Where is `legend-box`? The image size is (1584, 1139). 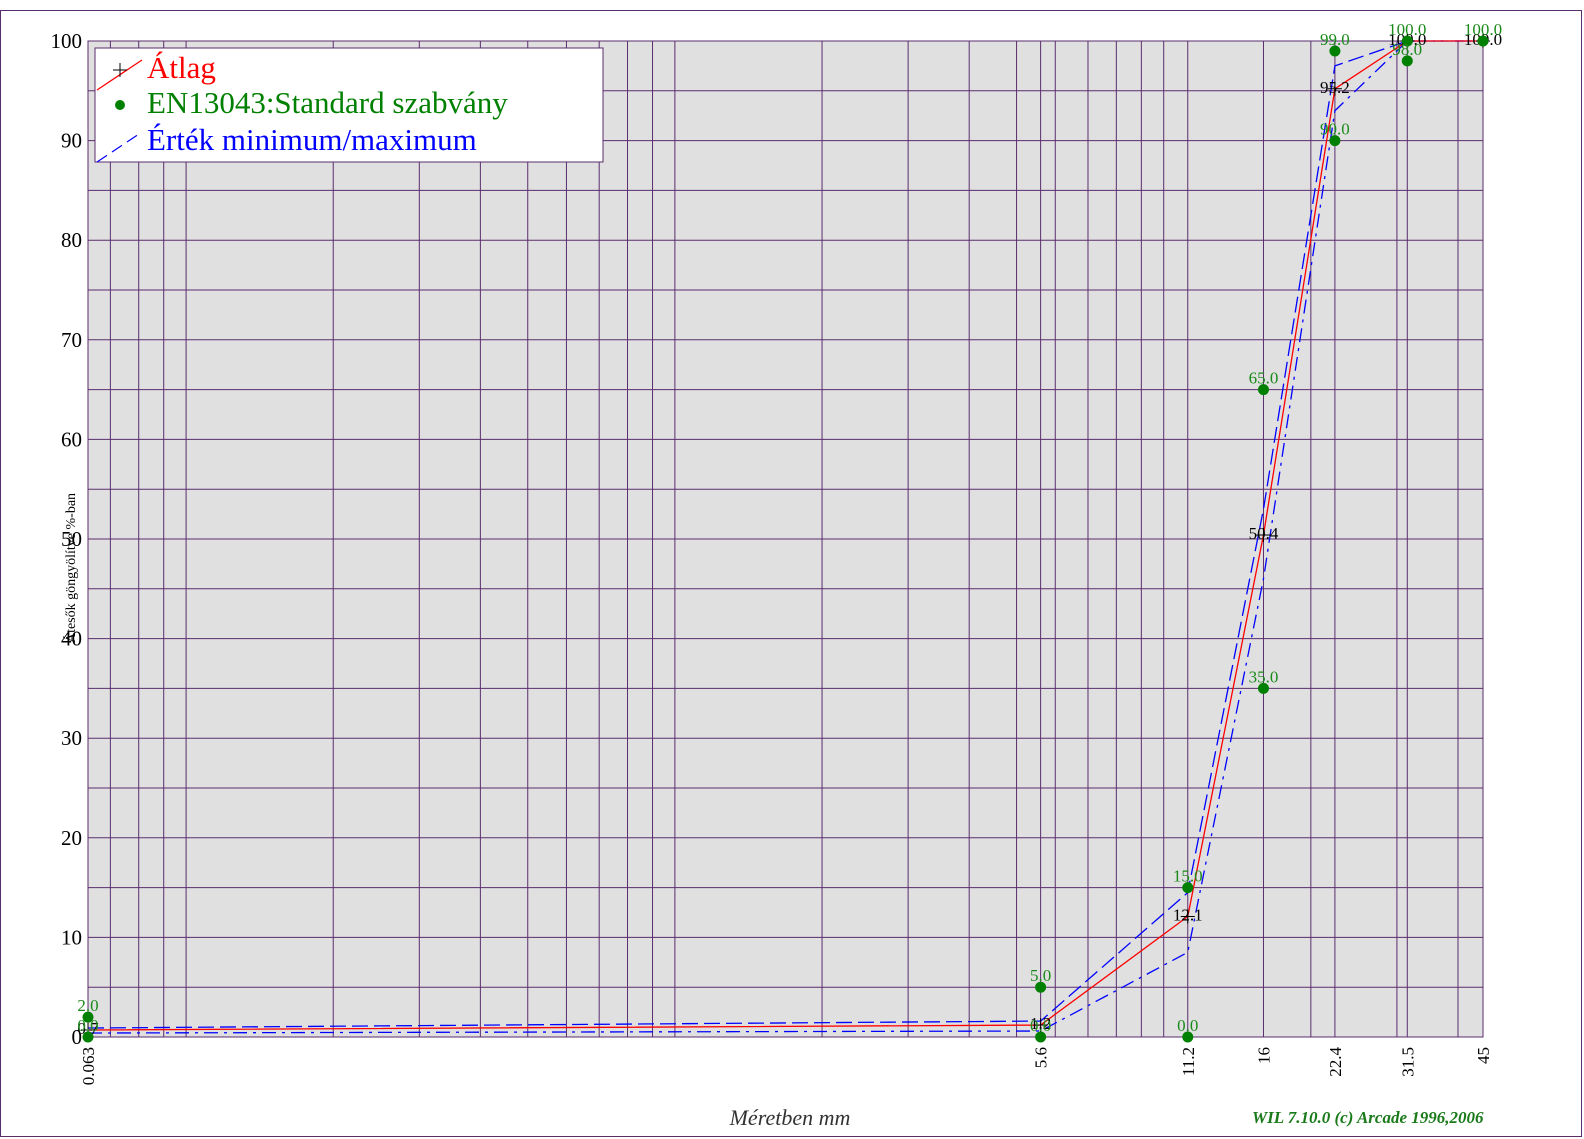 legend-box is located at coordinates (349, 105).